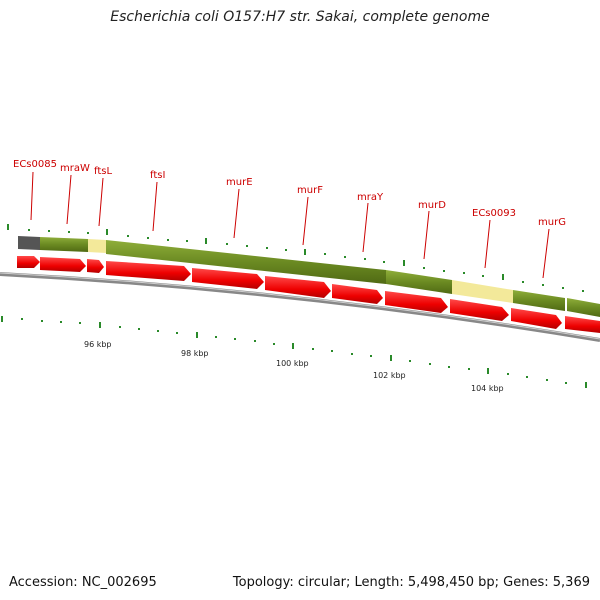 This screenshot has width=600, height=600. I want to click on scale-label-102kbp: 102 kbp, so click(389, 375).